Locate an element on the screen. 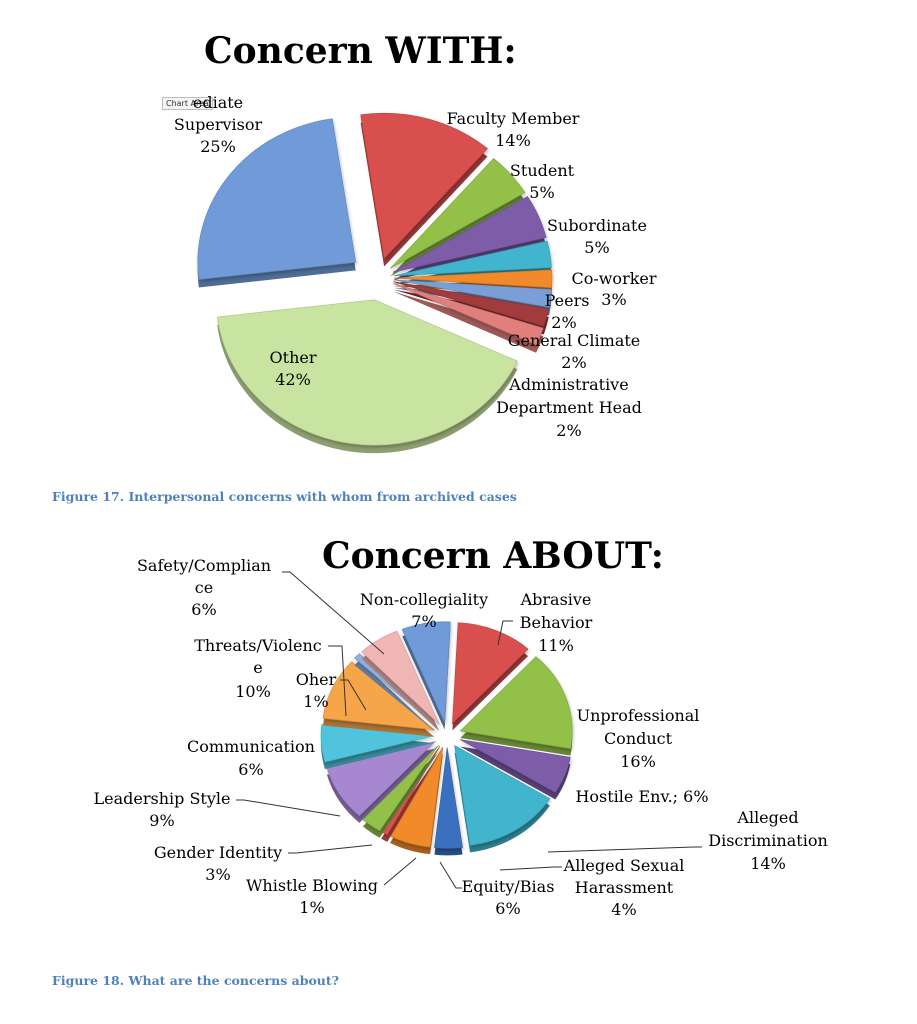 This screenshot has width=917, height=1024. with-slice-faculty-member is located at coordinates (424, 189).